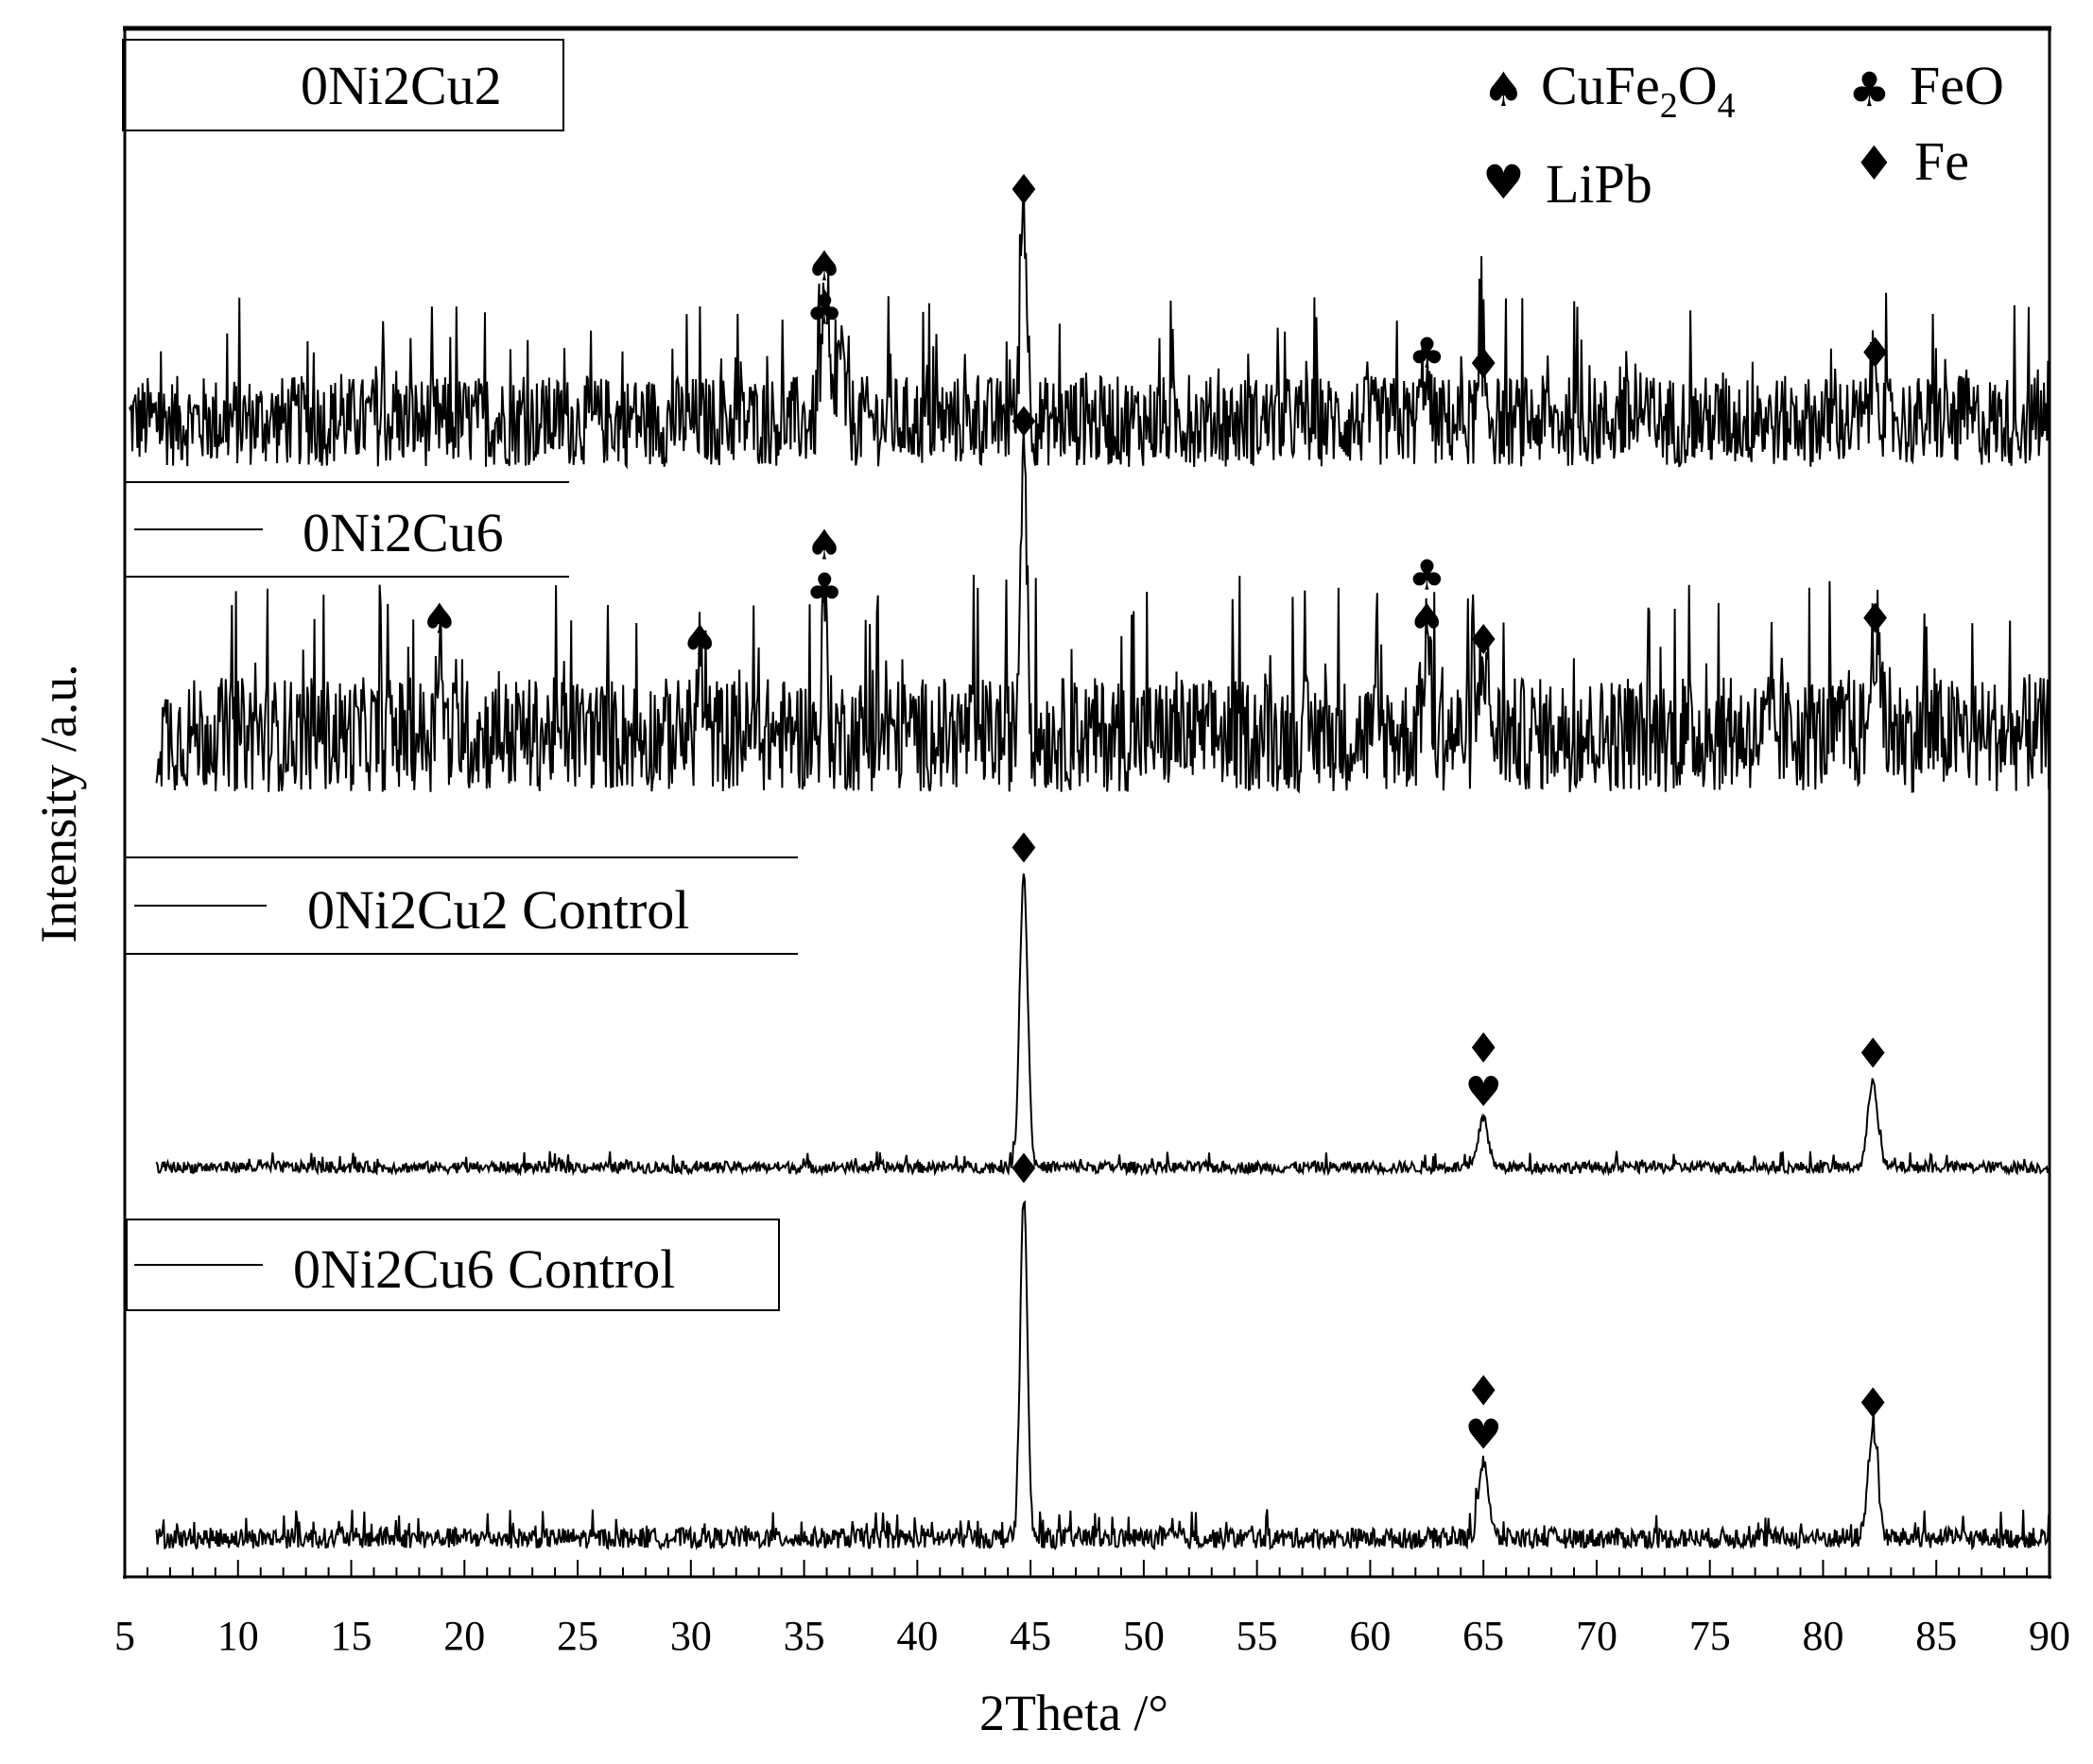  Describe the element at coordinates (124, 1636) in the screenshot. I see `x-tick-label: 5` at that location.